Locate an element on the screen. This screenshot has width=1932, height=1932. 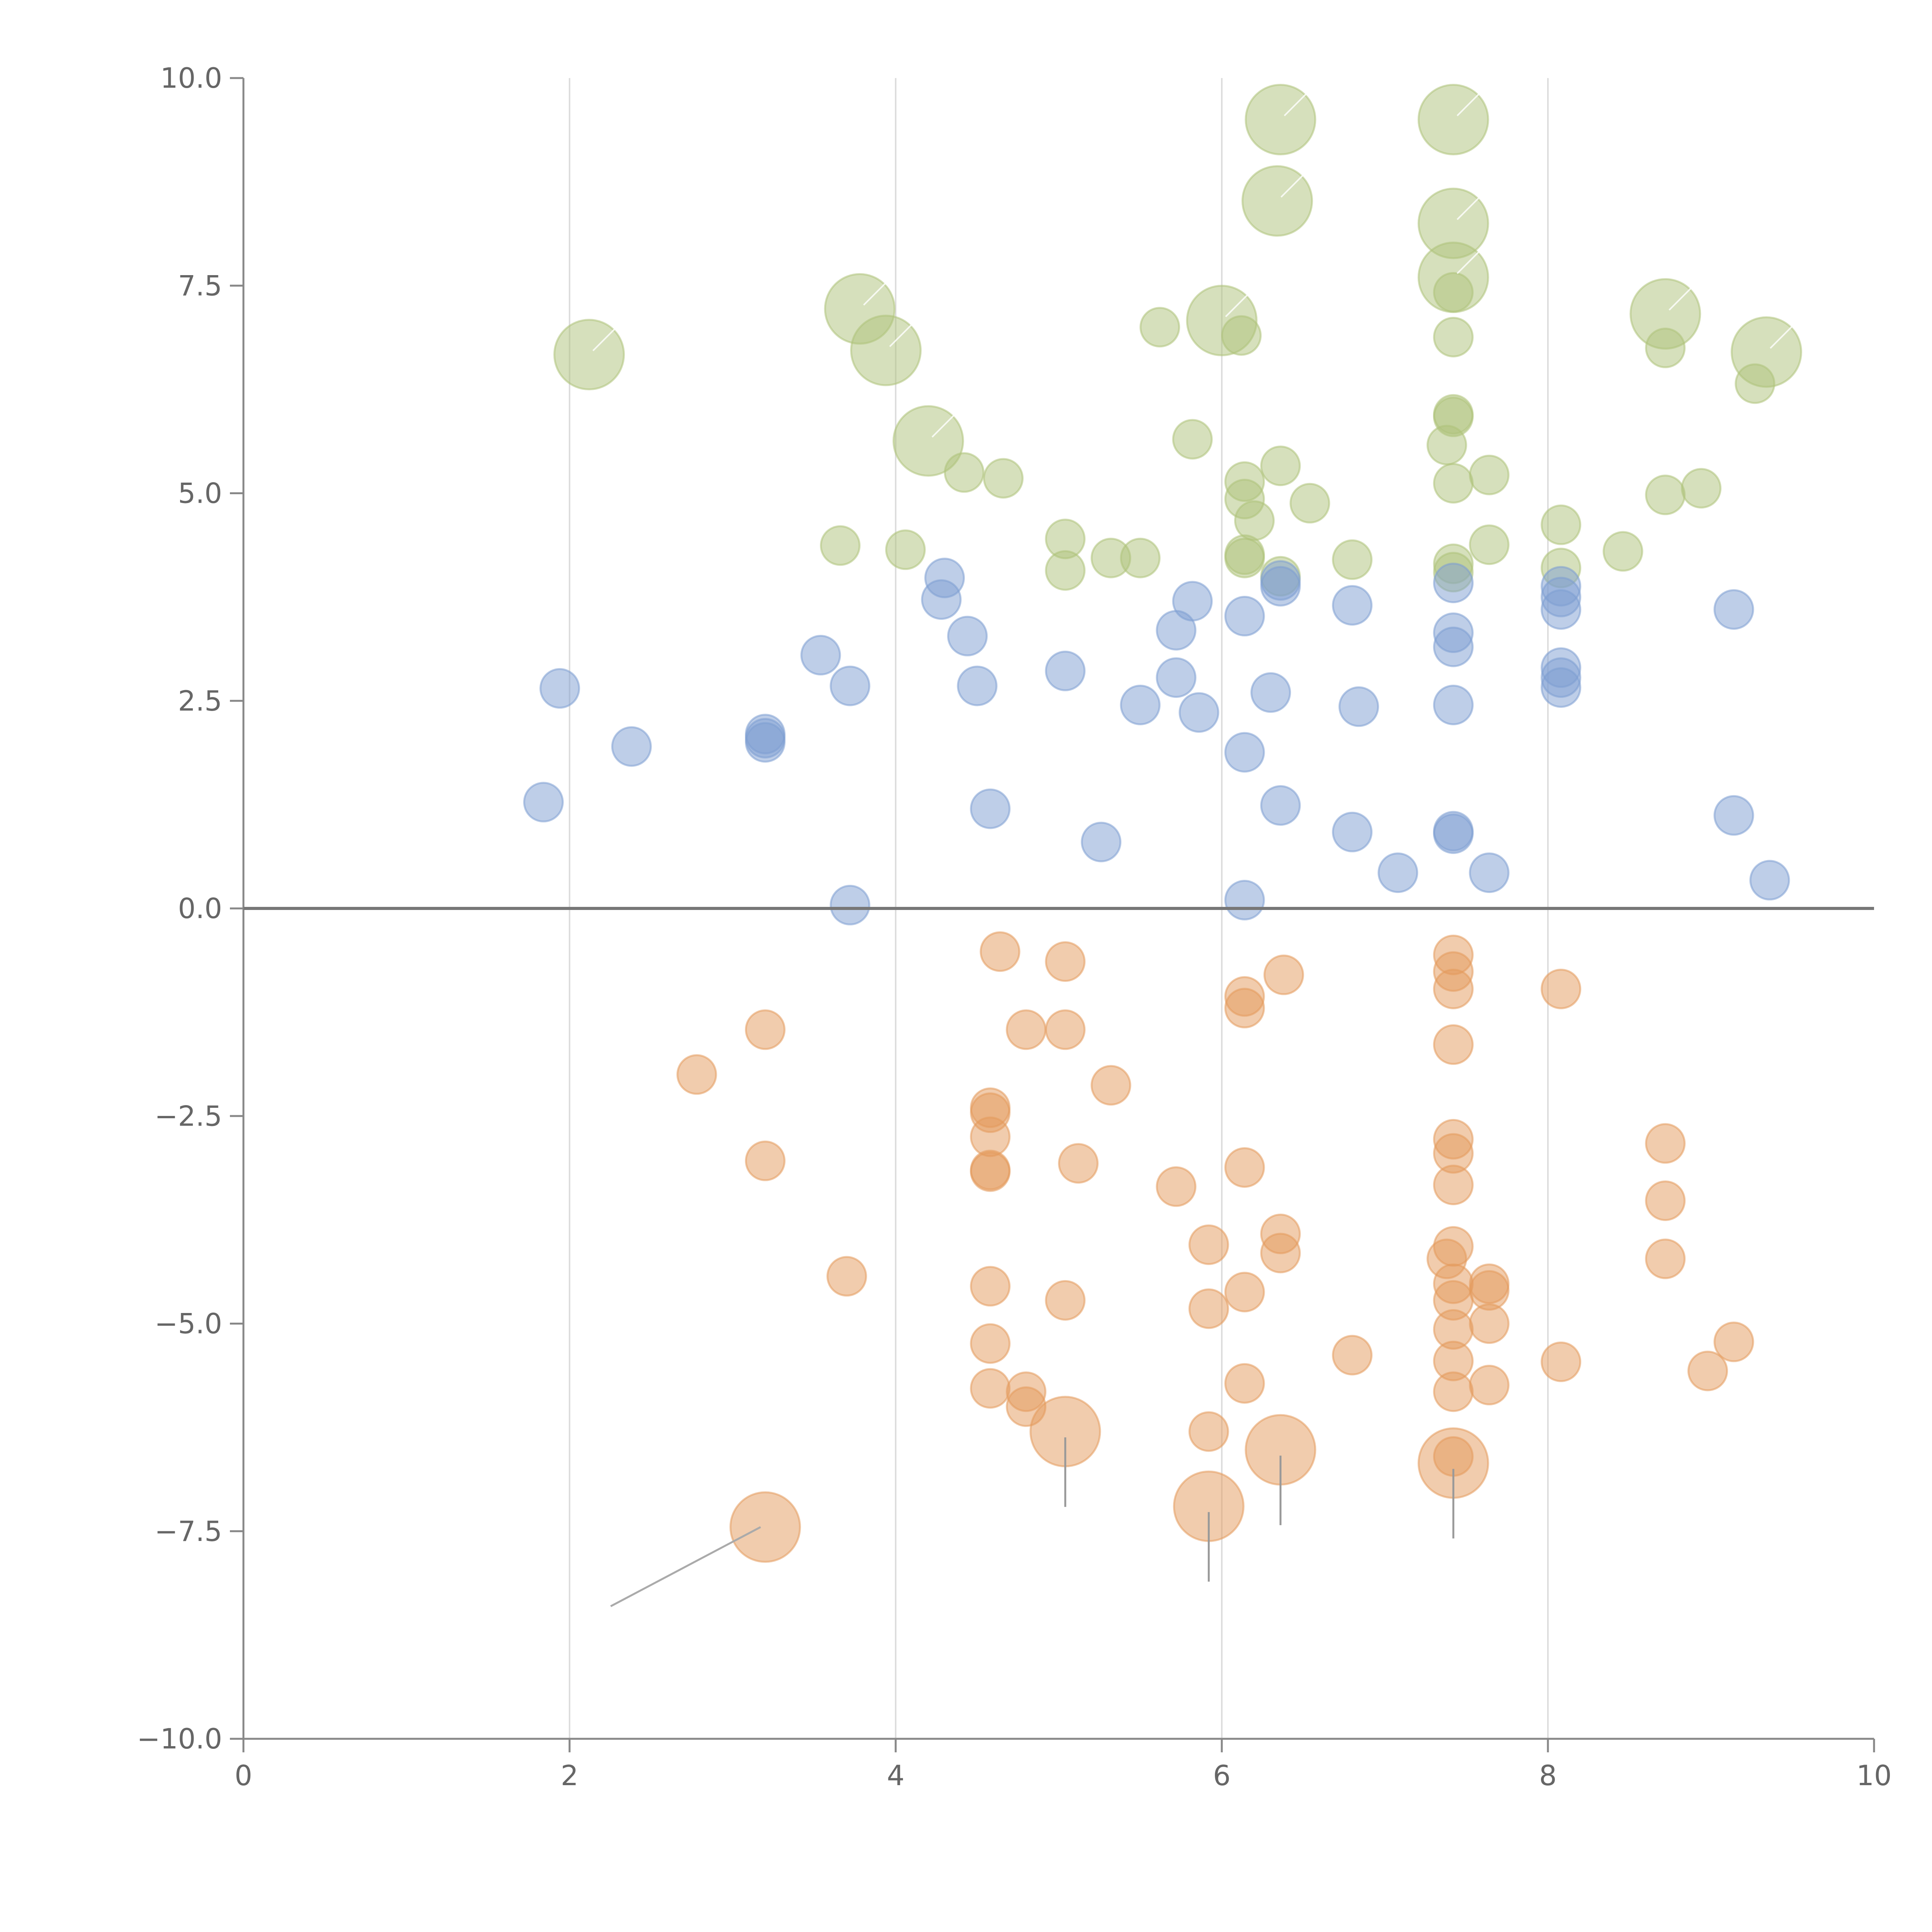
x-tick-label: 6 is located at coordinates (1222, 1775).